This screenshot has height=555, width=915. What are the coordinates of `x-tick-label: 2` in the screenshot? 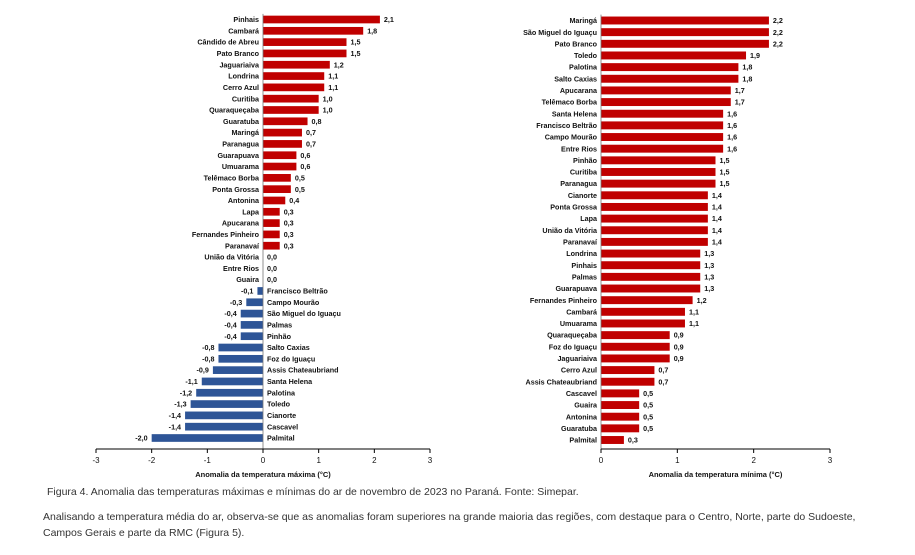 It's located at (374, 460).